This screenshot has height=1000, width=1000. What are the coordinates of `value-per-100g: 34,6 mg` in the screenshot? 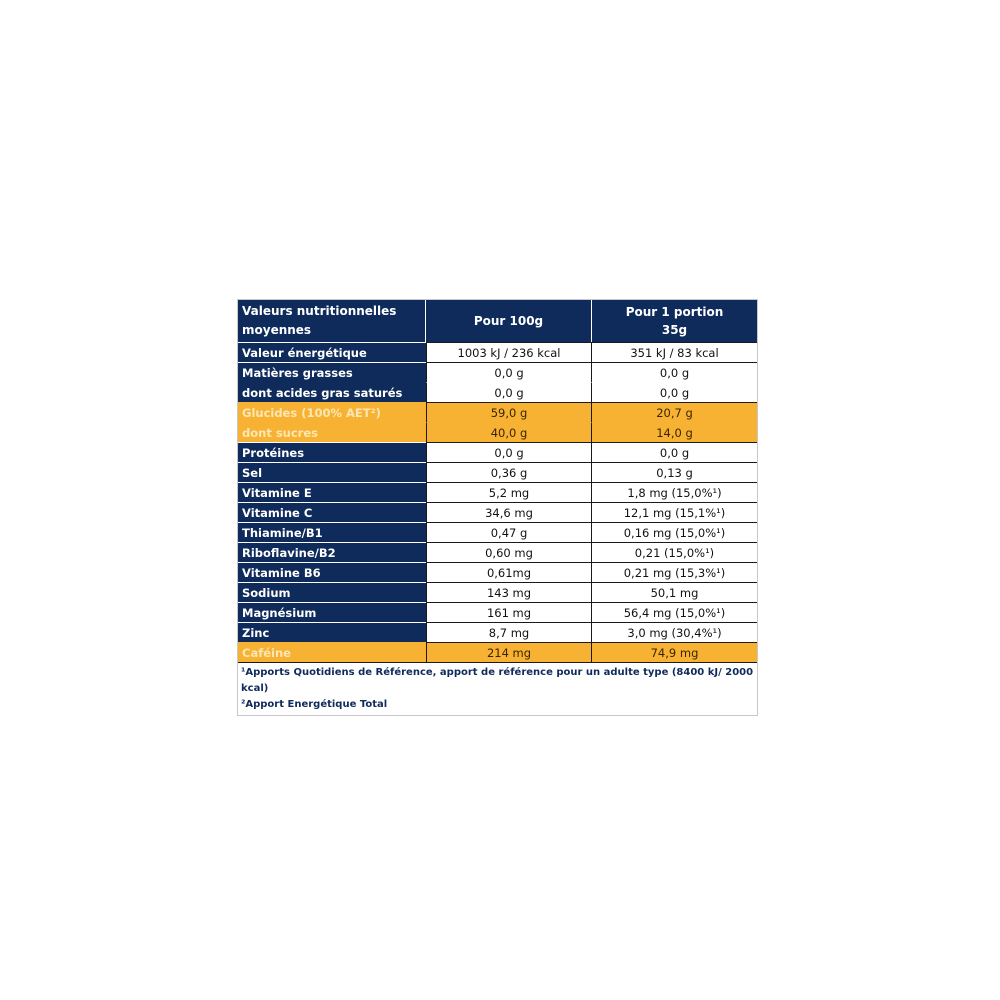 It's located at (508, 512).